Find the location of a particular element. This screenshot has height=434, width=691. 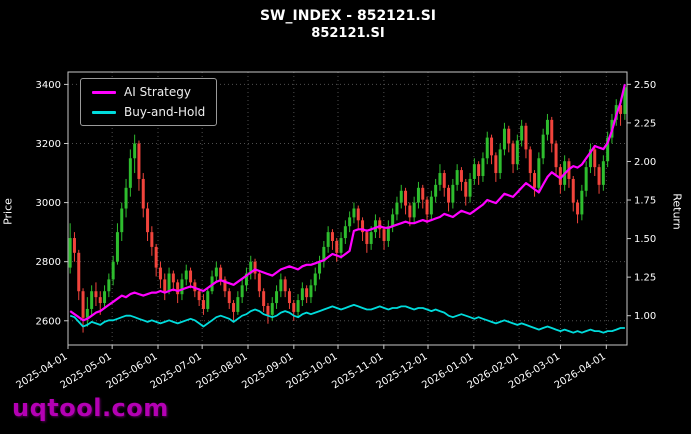

buy-and-hold-line is located at coordinates (347, 318).